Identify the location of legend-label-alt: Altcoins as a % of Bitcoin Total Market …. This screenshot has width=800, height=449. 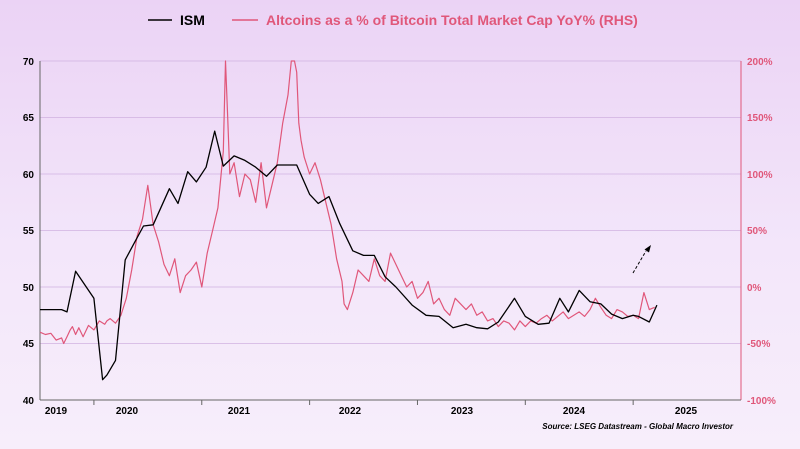
(452, 20).